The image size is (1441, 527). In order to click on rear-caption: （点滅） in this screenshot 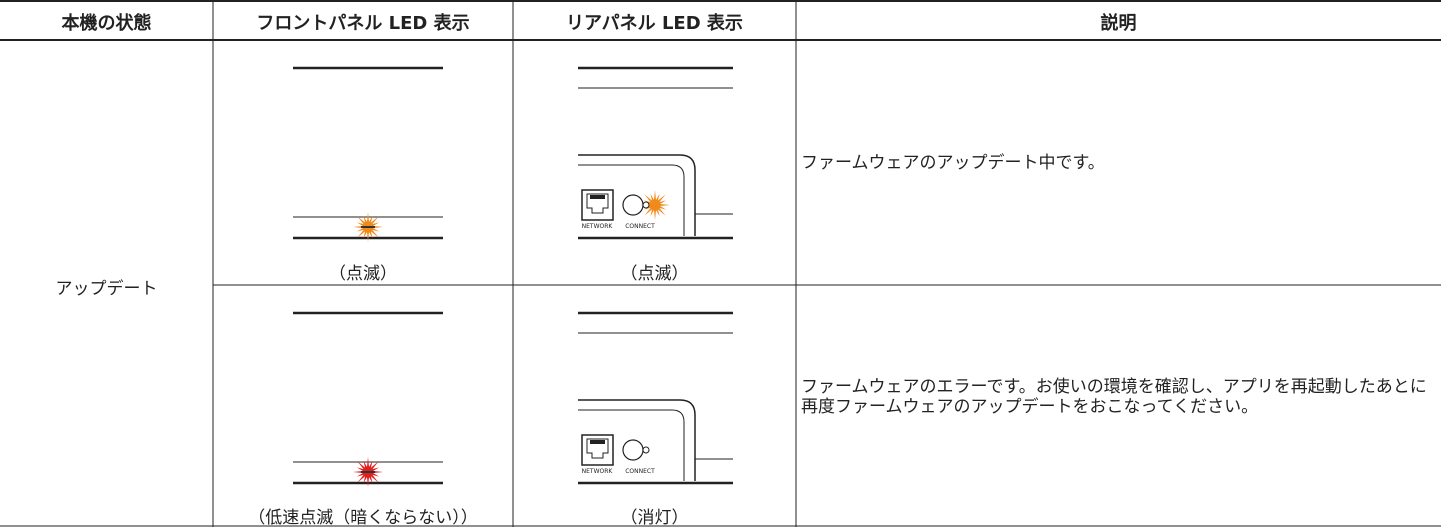, I will do `click(654, 274)`.